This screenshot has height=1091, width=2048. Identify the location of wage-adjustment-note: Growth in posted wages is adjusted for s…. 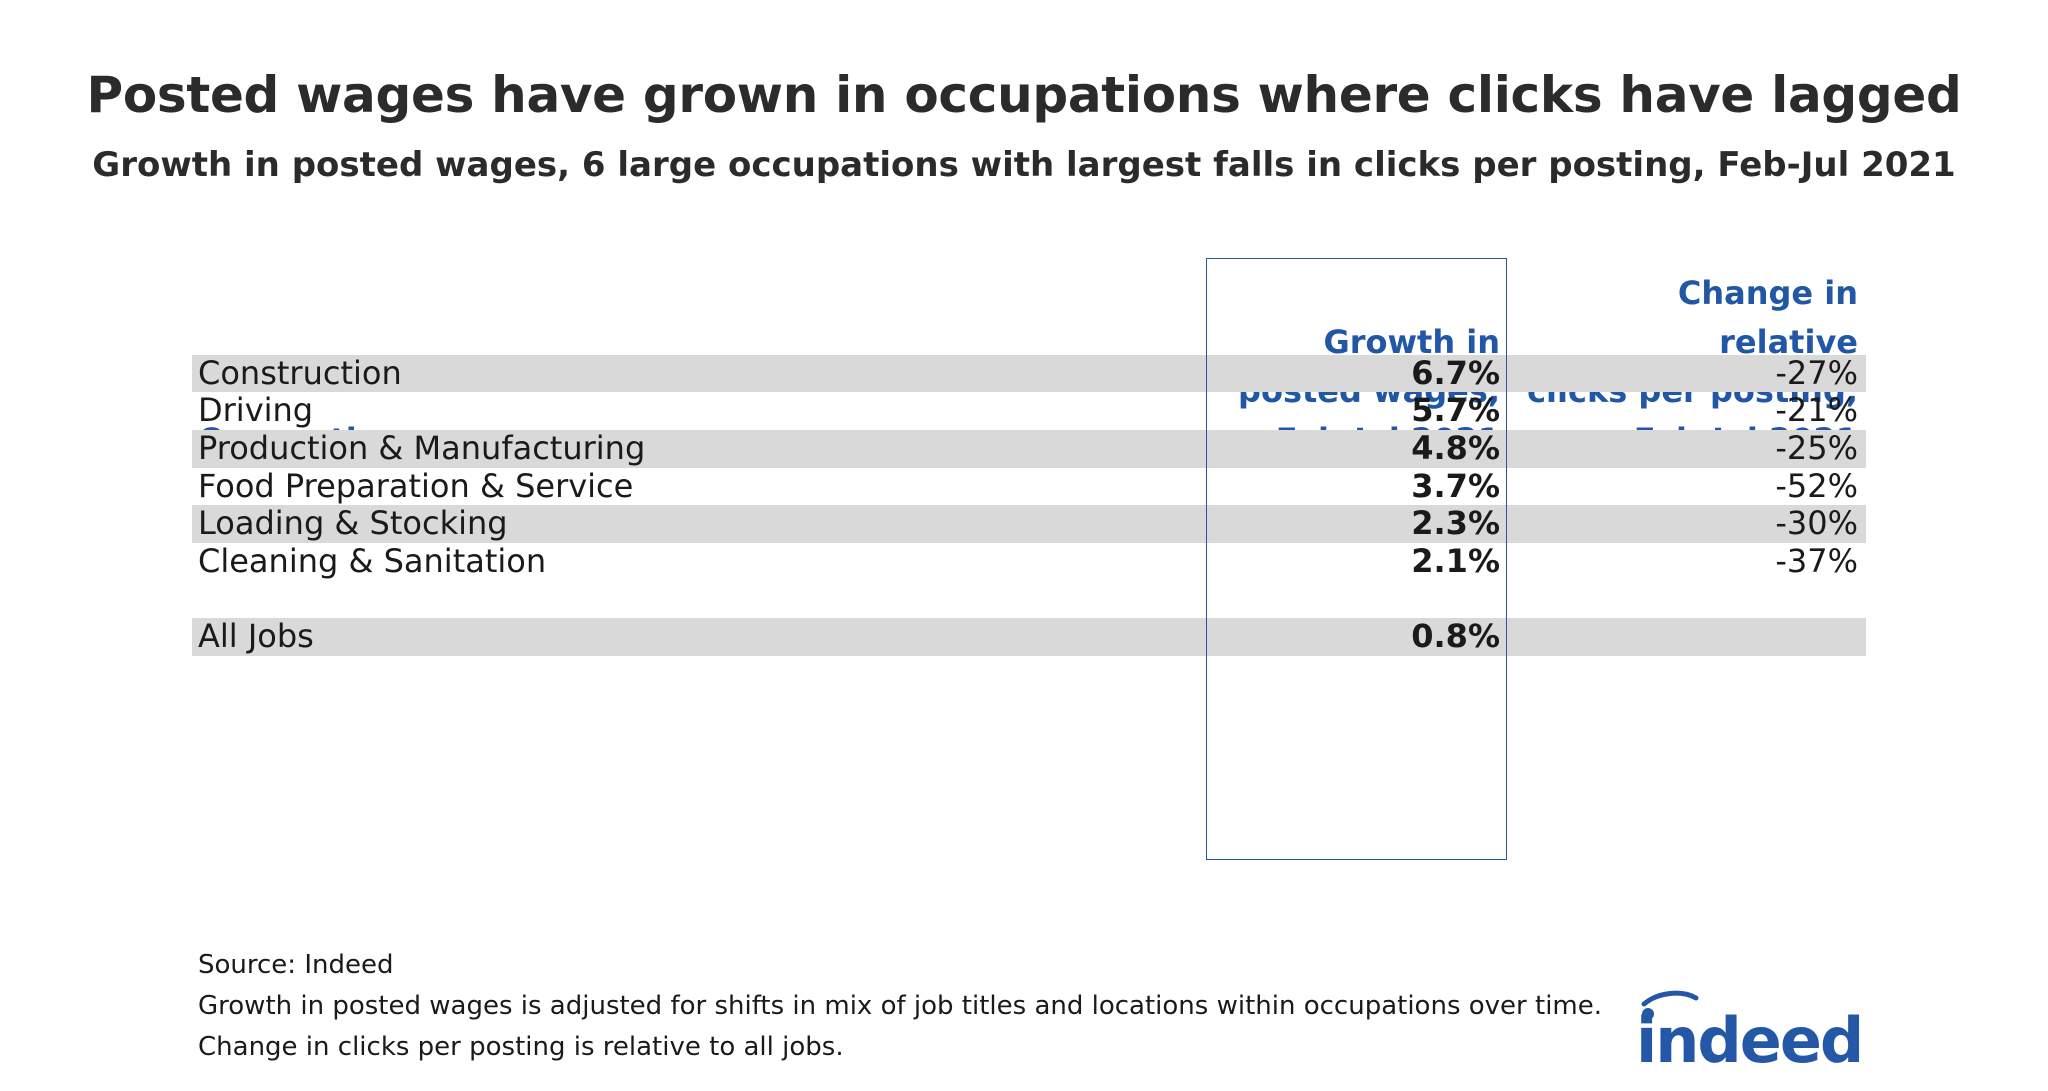
(900, 1006).